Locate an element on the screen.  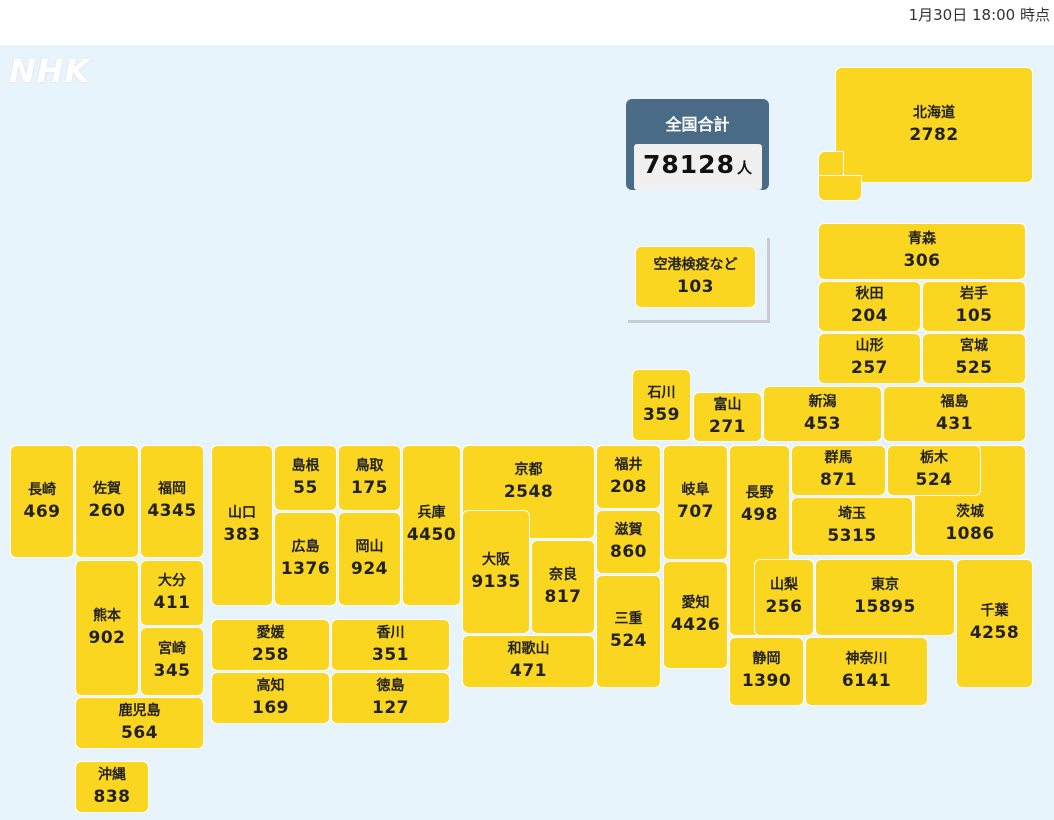
tile-ehime: 愛媛 258 is located at coordinates (270, 645).